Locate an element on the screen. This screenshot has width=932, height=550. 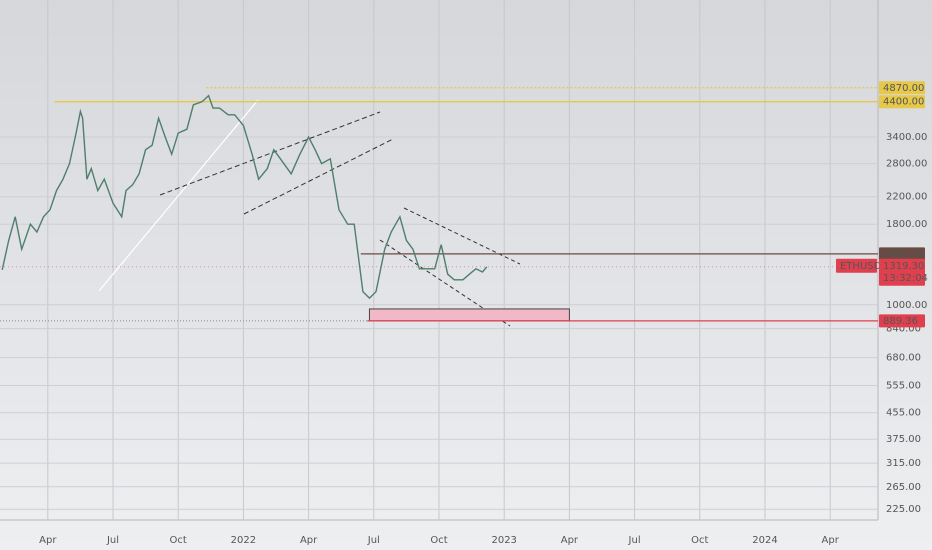
symbol-label: ETHUSD is located at coordinates (861, 266).